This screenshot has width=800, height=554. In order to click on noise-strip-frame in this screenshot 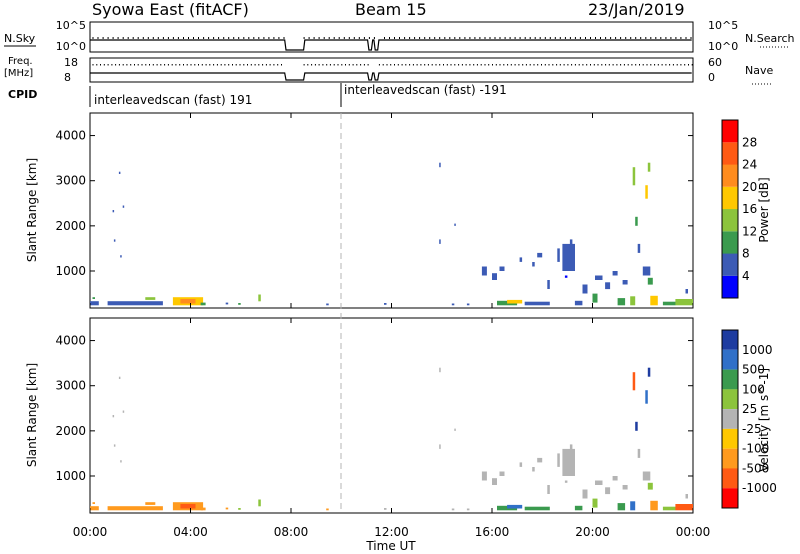, I will do `click(391, 37)`.